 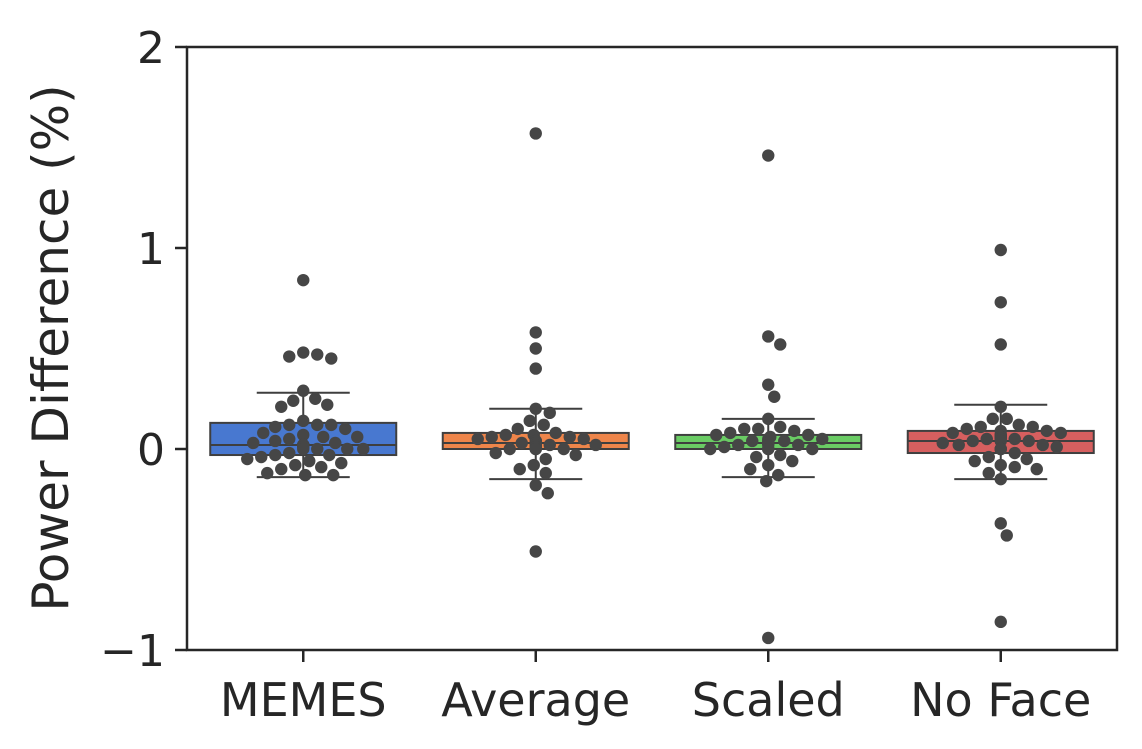 What do you see at coordinates (303, 700) in the screenshot?
I see `x-tick-label: MEMES` at bounding box center [303, 700].